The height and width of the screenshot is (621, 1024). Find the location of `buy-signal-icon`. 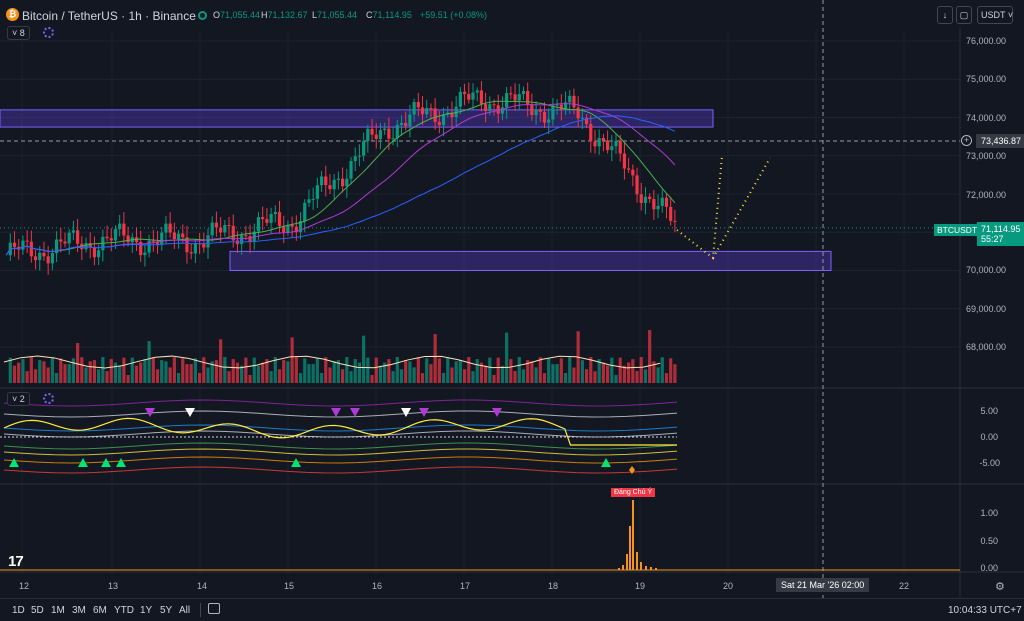

buy-signal-icon is located at coordinates (606, 462).